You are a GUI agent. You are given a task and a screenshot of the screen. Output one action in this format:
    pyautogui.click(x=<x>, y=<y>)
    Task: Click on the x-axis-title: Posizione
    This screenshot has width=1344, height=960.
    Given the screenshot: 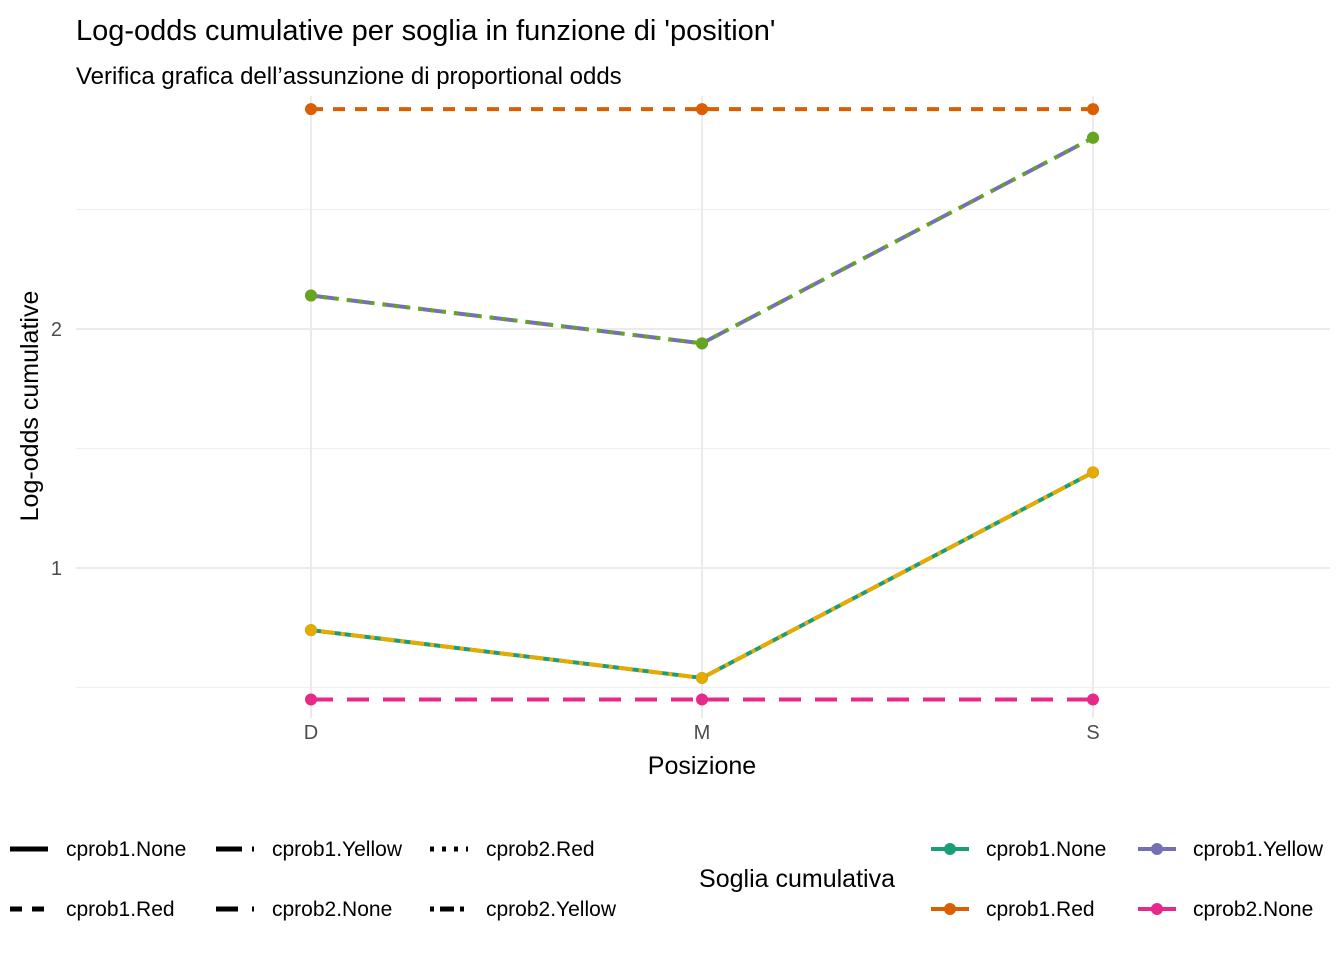 What is the action you would take?
    pyautogui.click(x=702, y=766)
    